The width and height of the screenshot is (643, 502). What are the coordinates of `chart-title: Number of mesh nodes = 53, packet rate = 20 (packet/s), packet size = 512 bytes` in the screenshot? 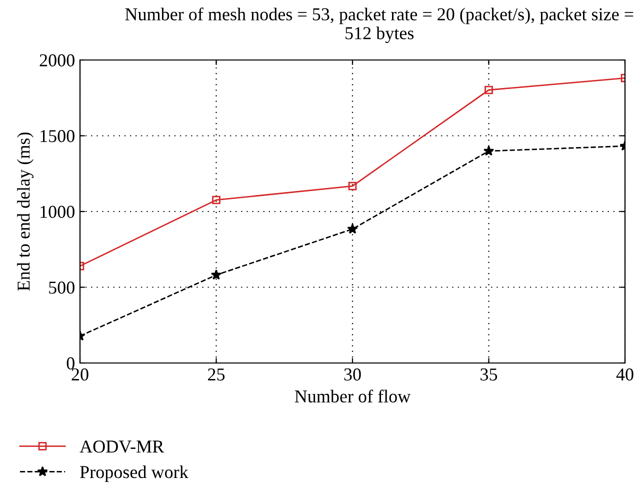 It's located at (379, 26).